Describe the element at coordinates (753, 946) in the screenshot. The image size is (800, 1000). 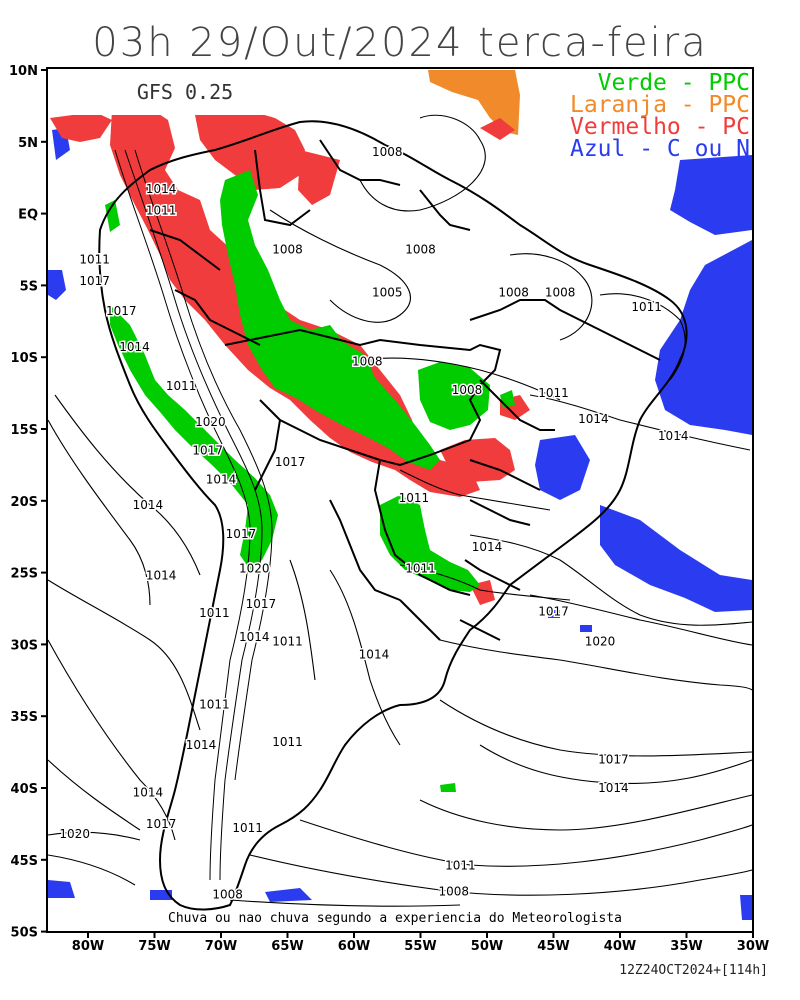
I see `lon-label: 30W` at that location.